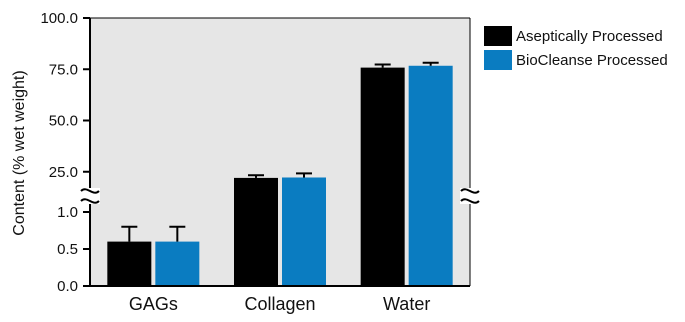 The width and height of the screenshot is (685, 322). Describe the element at coordinates (63, 69) in the screenshot. I see `y-tick-label: 75.0` at that location.